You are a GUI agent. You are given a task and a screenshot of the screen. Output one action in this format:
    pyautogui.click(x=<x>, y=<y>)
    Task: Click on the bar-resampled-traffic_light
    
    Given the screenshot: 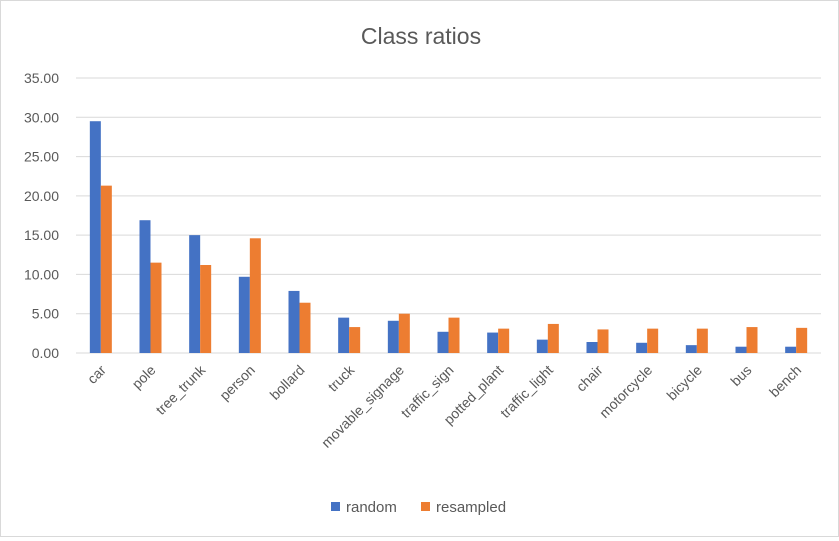 What is the action you would take?
    pyautogui.click(x=553, y=338)
    